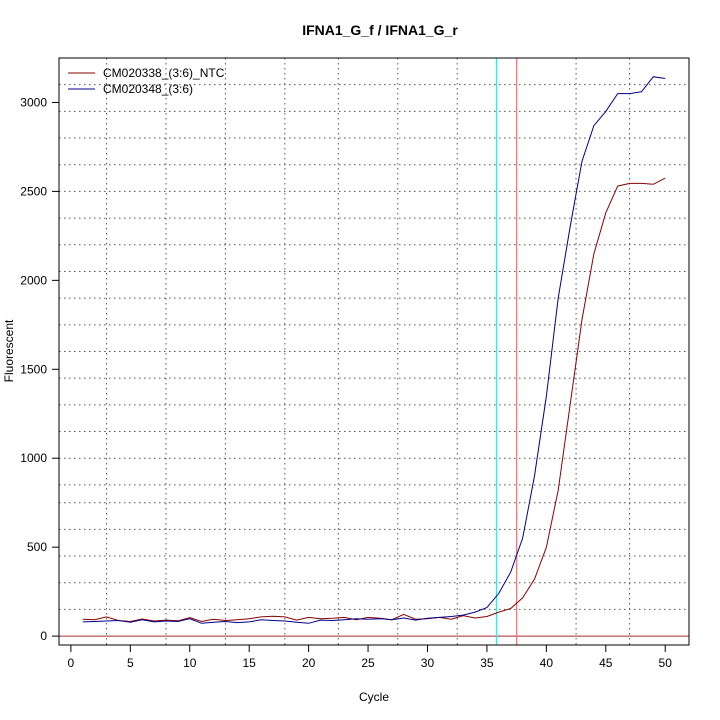 This screenshot has height=720, width=720. Describe the element at coordinates (33, 280) in the screenshot. I see `y-tick-label-4: 2000` at that location.